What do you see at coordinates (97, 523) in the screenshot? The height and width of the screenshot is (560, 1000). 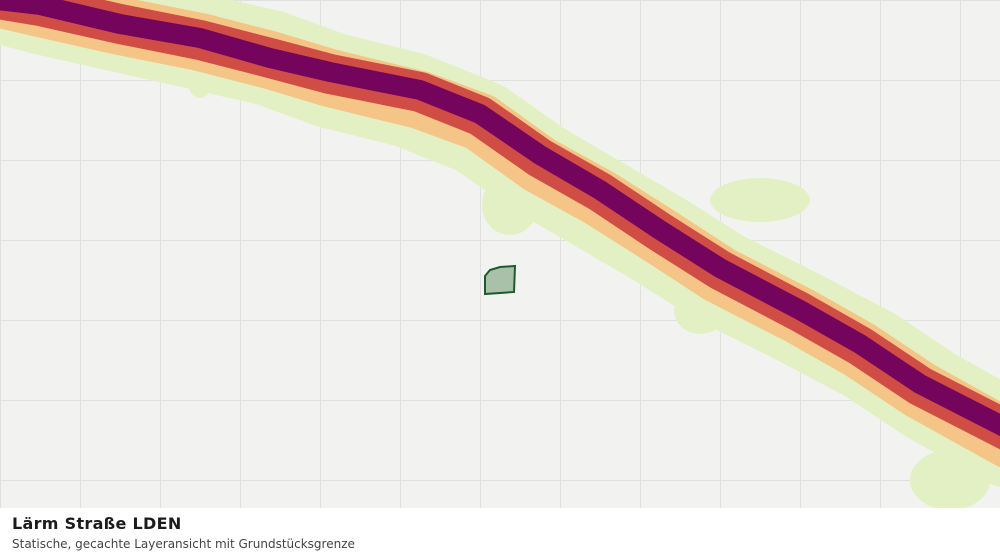 I see `layer-title: Lärm Straße LDEN` at bounding box center [97, 523].